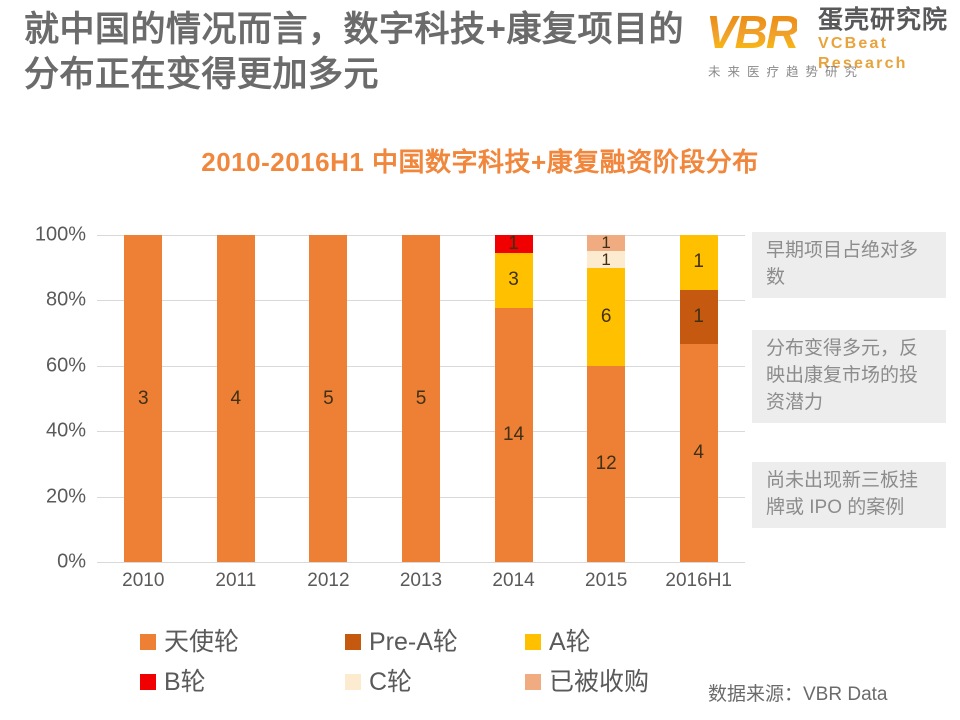 Image resolution: width=960 pixels, height=720 pixels. Describe the element at coordinates (570, 641) in the screenshot. I see `legend-label: A轮` at that location.